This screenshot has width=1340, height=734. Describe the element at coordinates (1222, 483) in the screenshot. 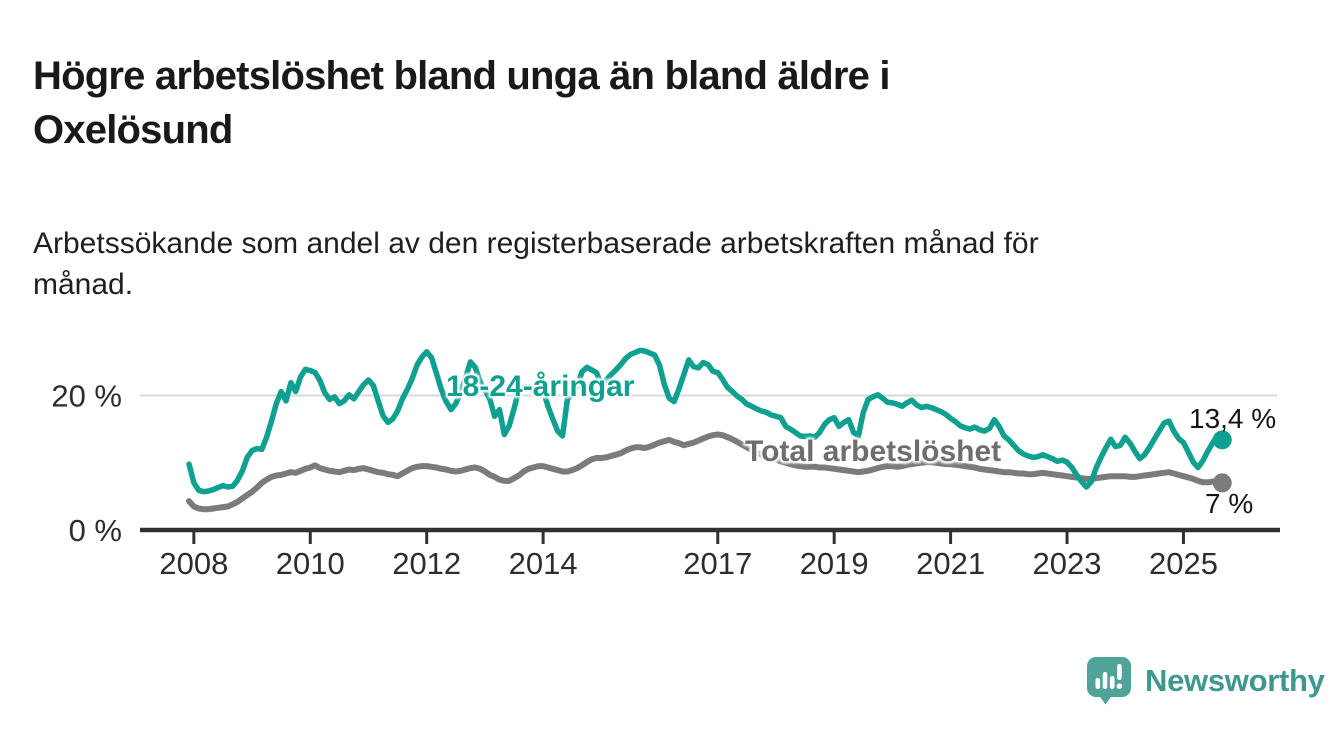

I see `series-end-dot-total` at that location.